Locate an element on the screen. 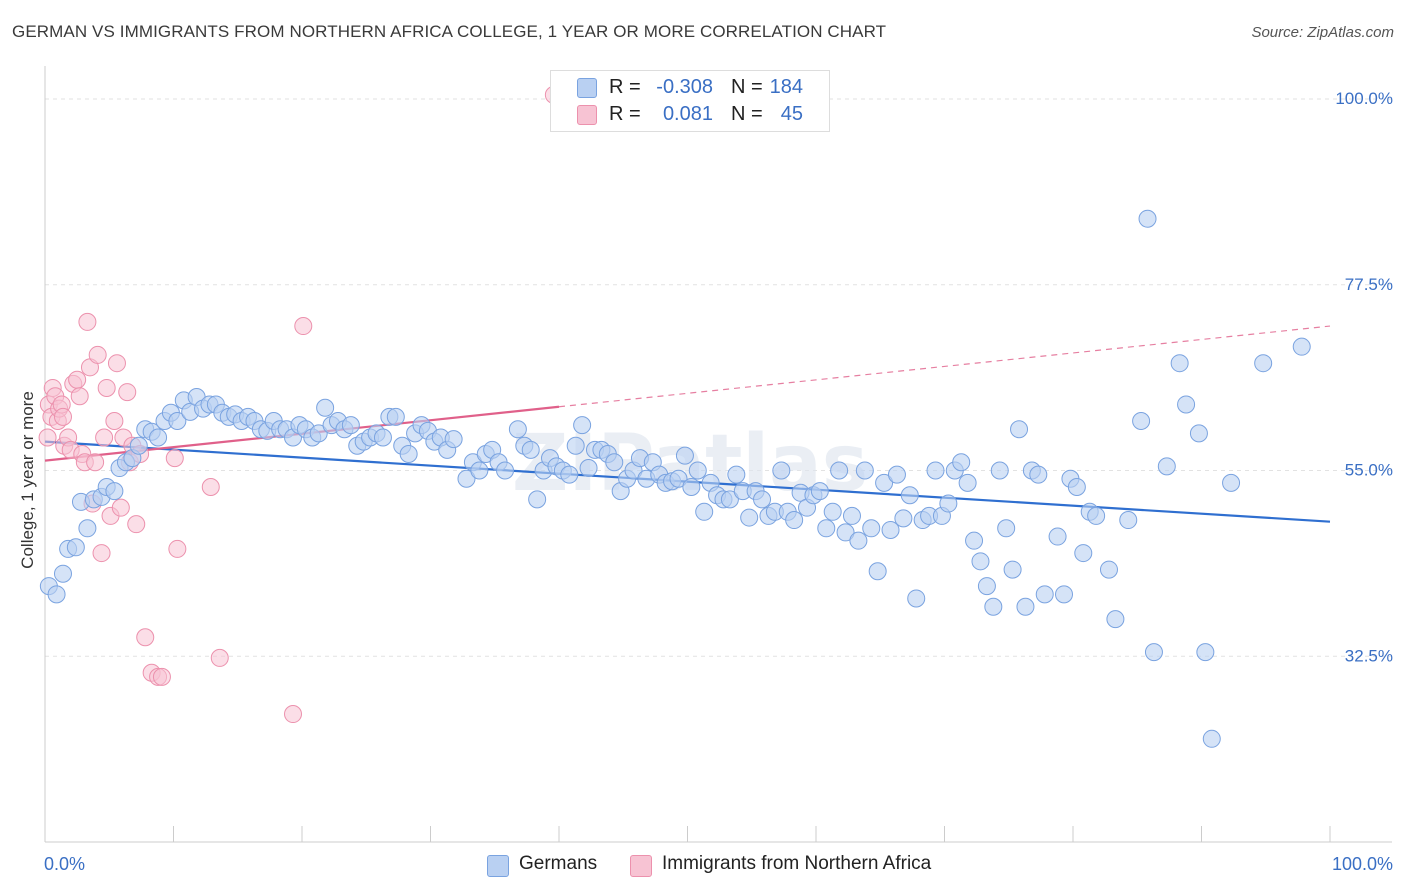 This screenshot has width=1406, height=892. legend-r-value: -0.308 is located at coordinates (684, 87).